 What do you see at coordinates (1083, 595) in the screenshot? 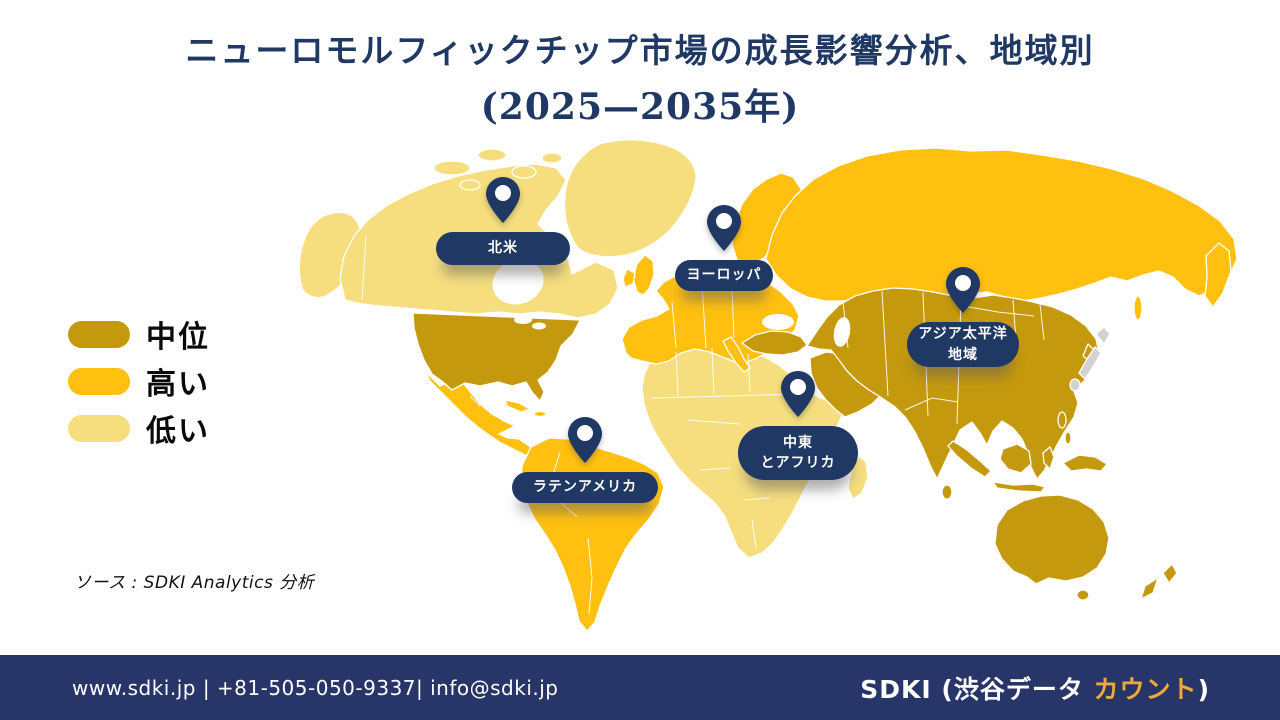
I see `landmass-tasmania` at bounding box center [1083, 595].